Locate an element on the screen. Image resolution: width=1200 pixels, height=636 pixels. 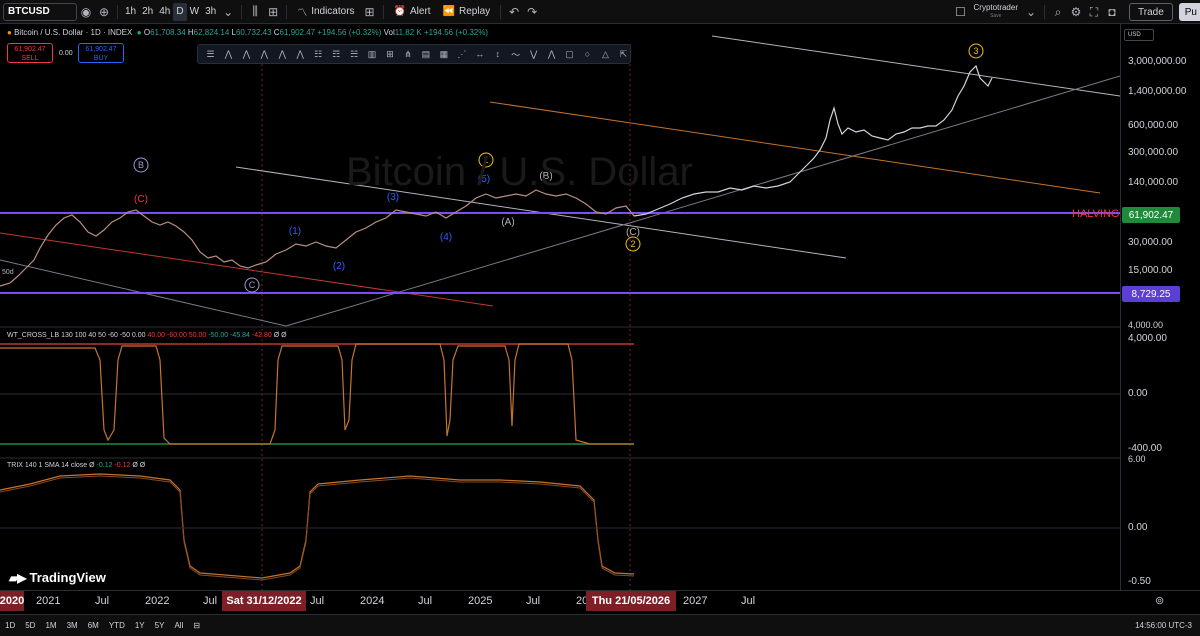
settings-icon: ⚙ is located at coordinates (1076, 12).